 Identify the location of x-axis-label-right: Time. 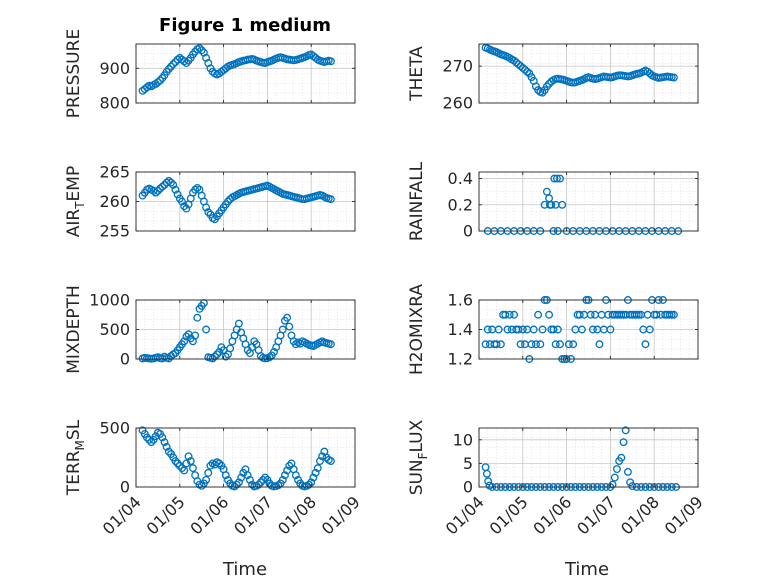
(586, 569).